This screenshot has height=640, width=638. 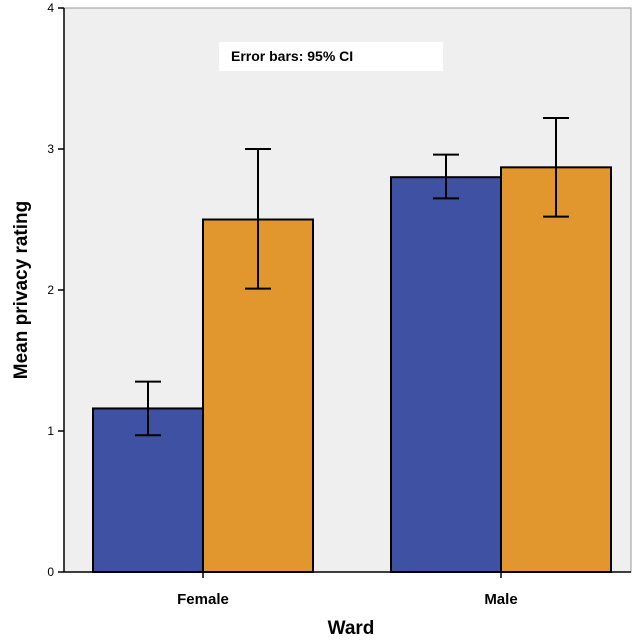 I want to click on x-axis: Female Male, so click(x=347, y=589).